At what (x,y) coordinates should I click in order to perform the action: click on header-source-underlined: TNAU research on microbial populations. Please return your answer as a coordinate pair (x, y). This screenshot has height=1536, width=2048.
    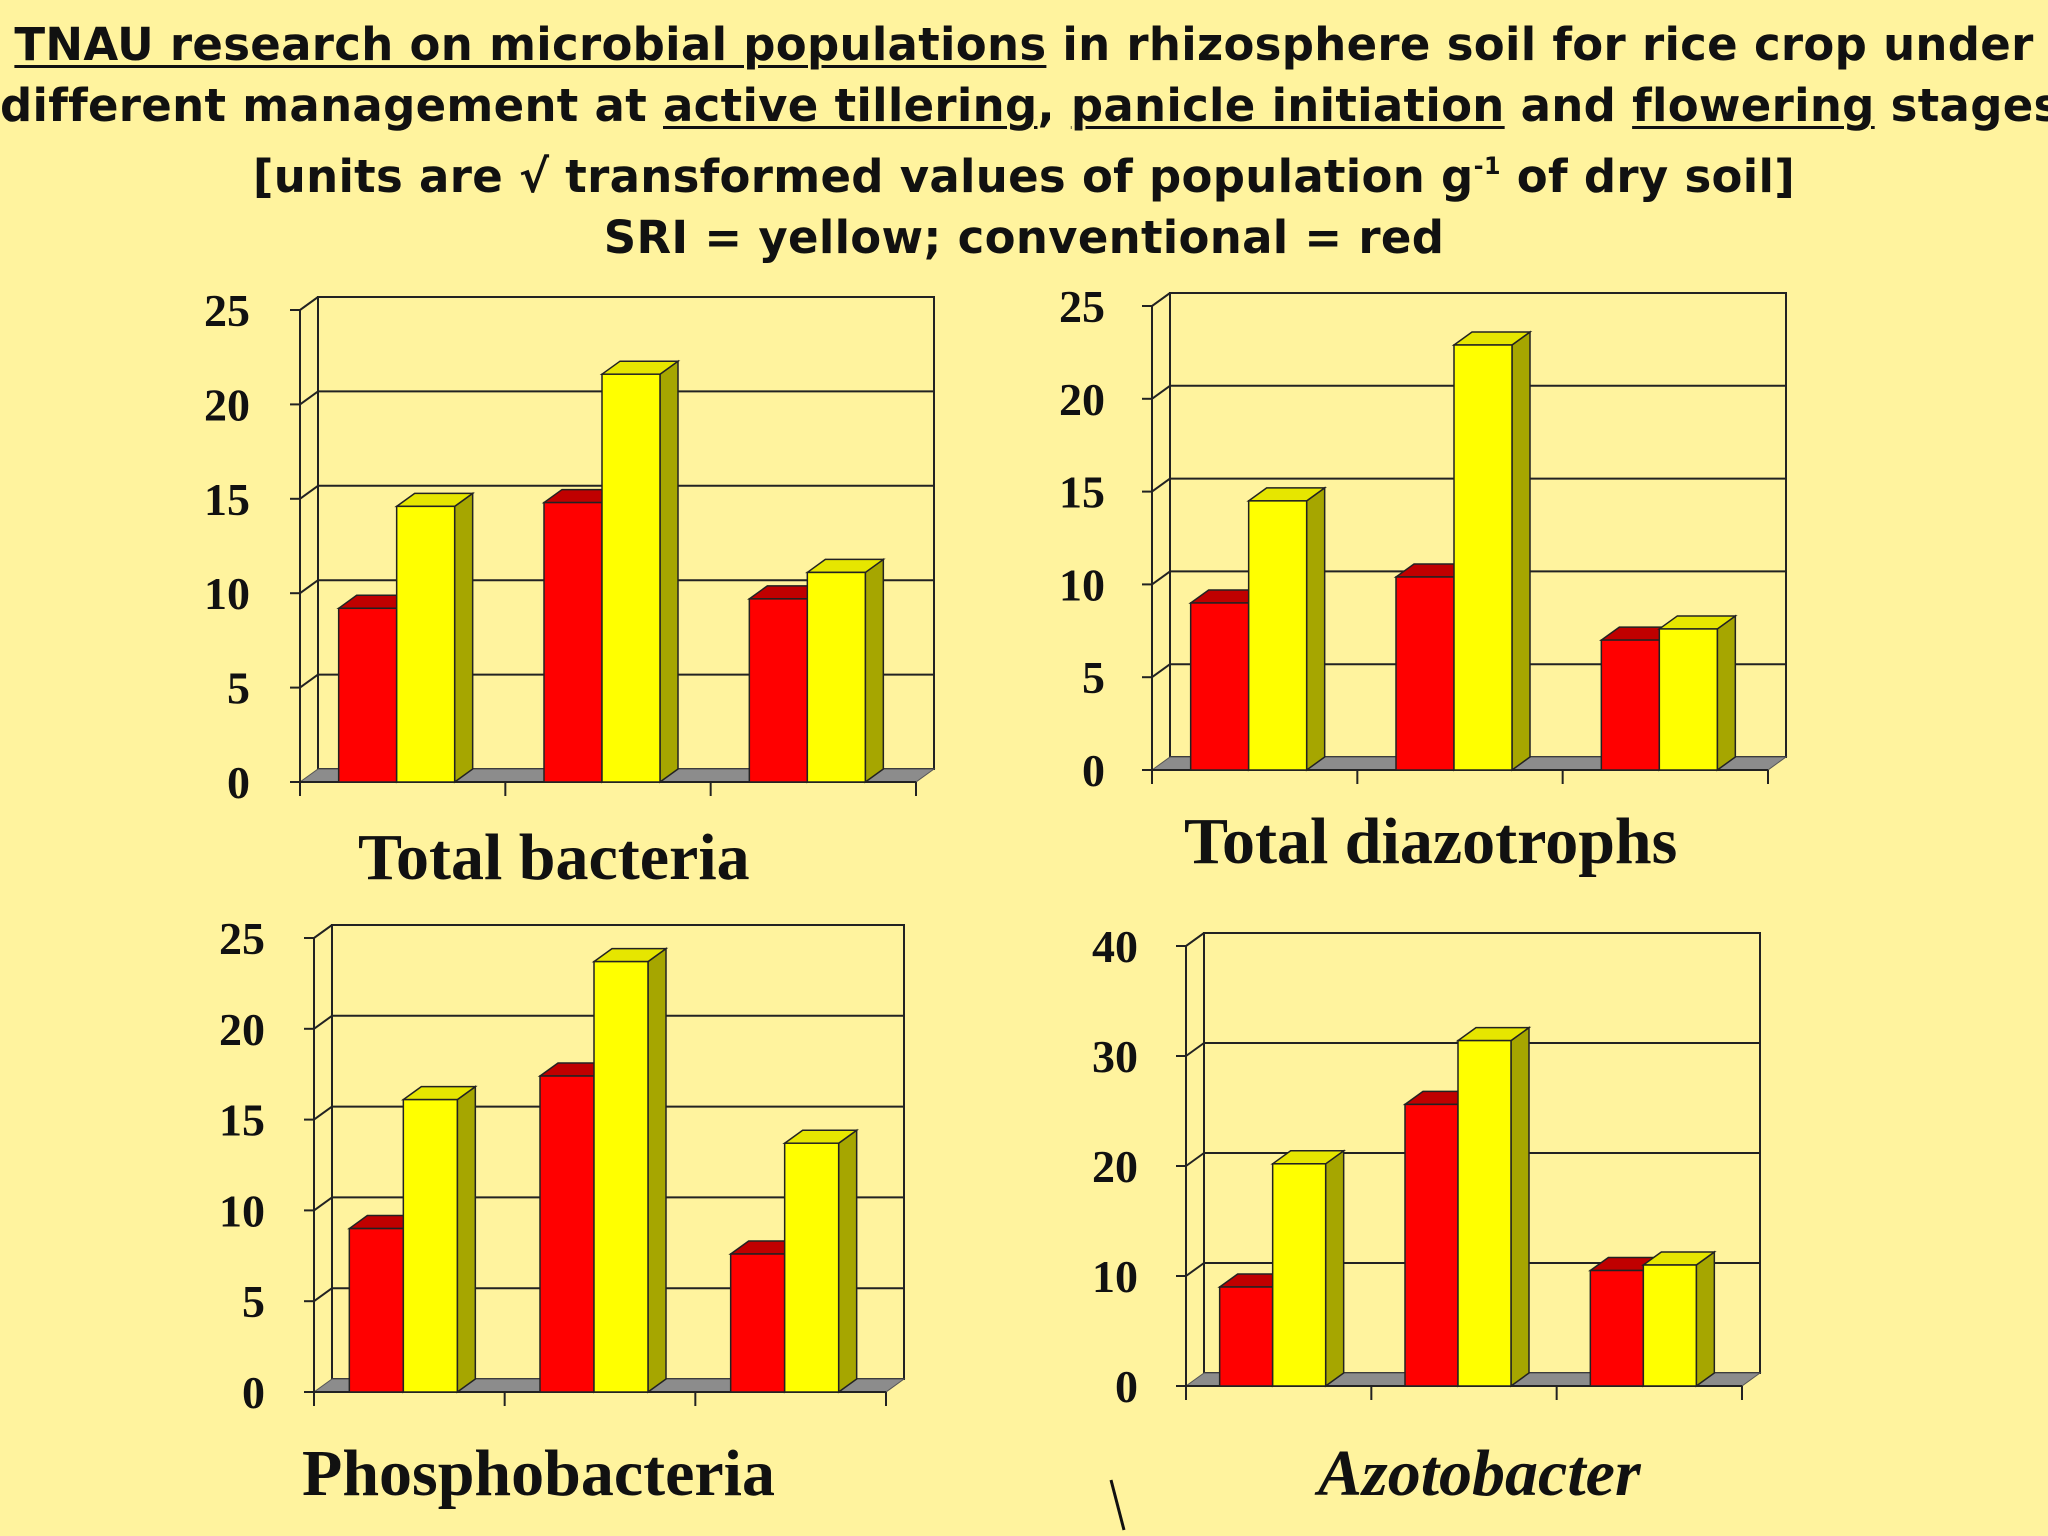
    Looking at the image, I should click on (530, 44).